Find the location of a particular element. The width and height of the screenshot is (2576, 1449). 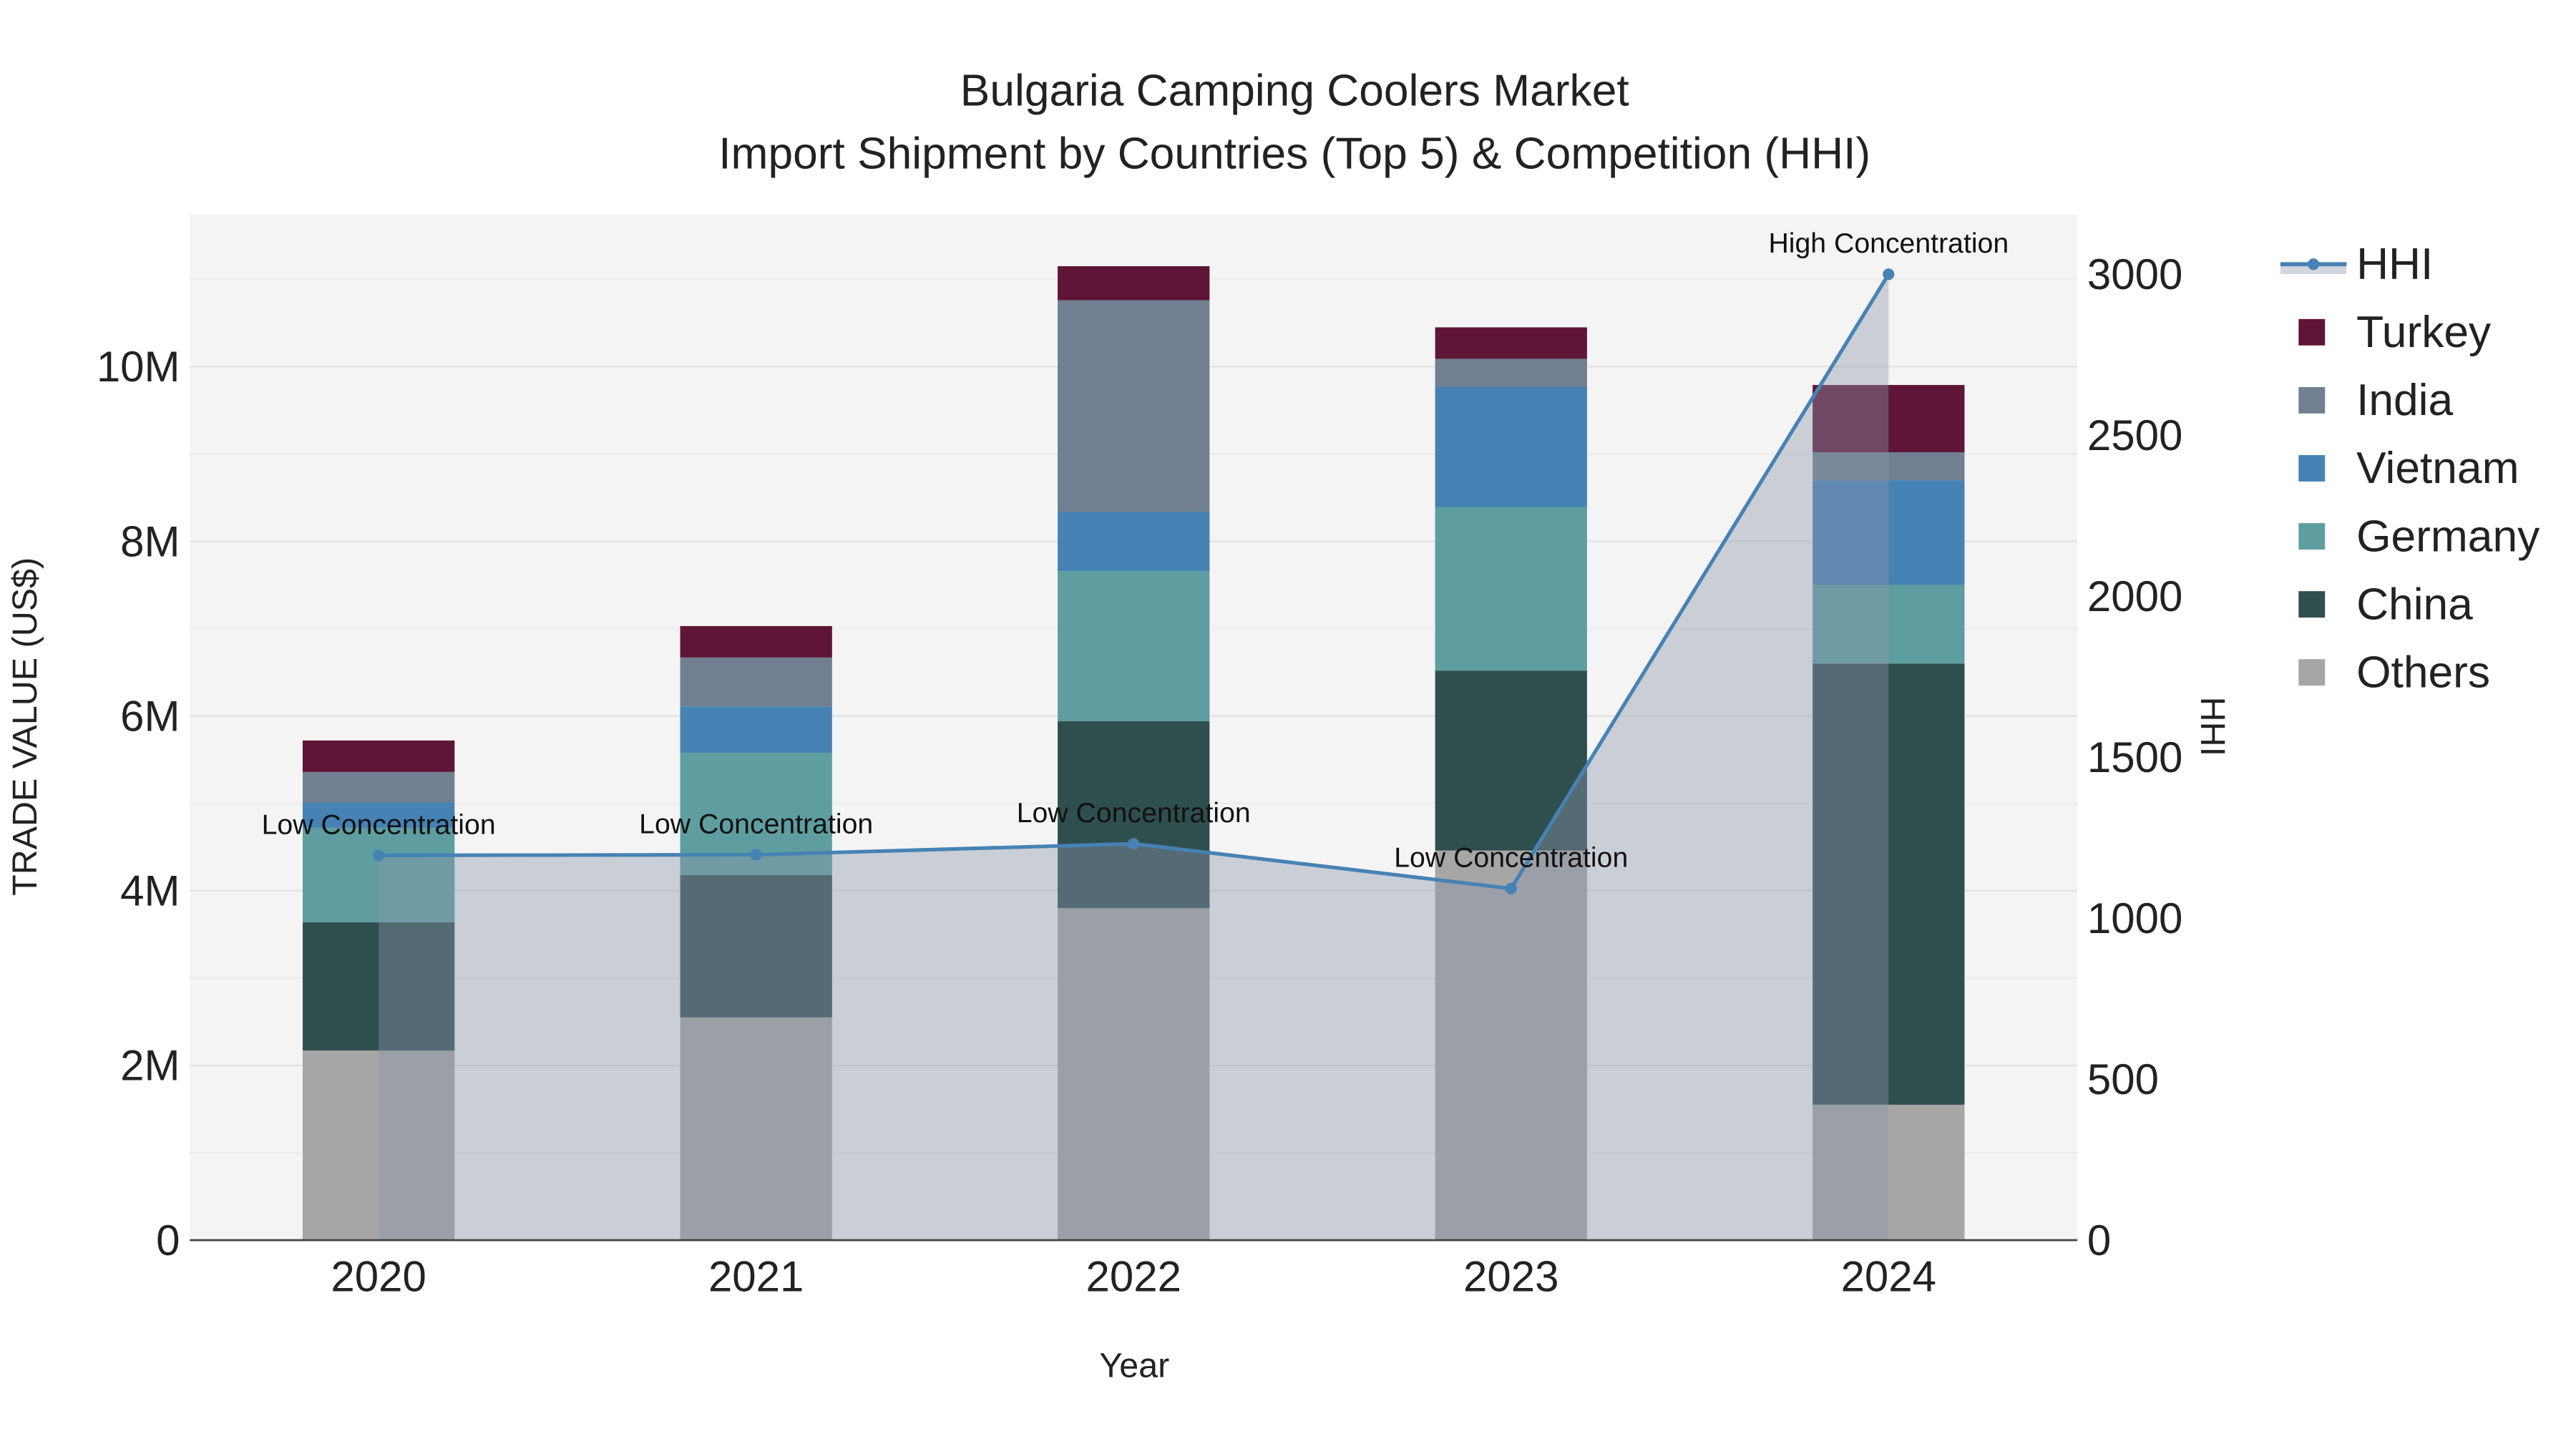

y2-tick-label: 1000 is located at coordinates (2134, 918).